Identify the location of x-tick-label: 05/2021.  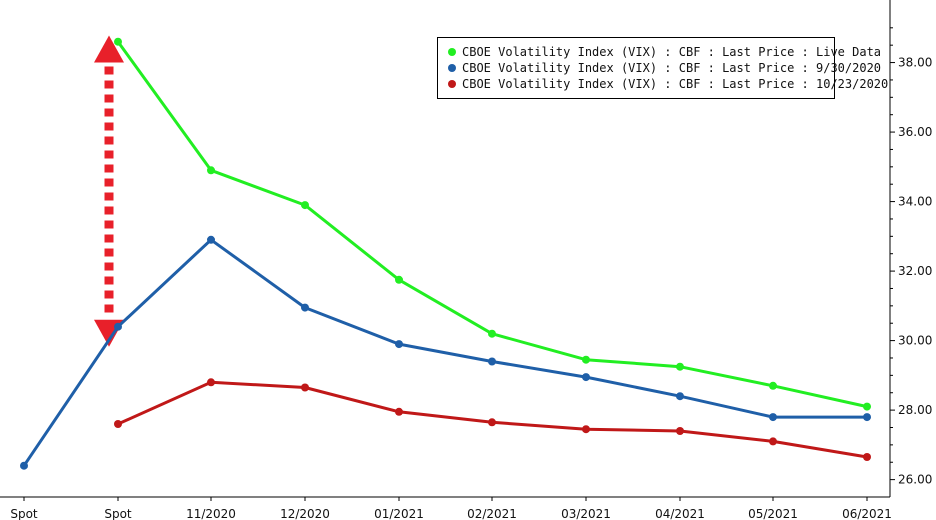
(773, 513).